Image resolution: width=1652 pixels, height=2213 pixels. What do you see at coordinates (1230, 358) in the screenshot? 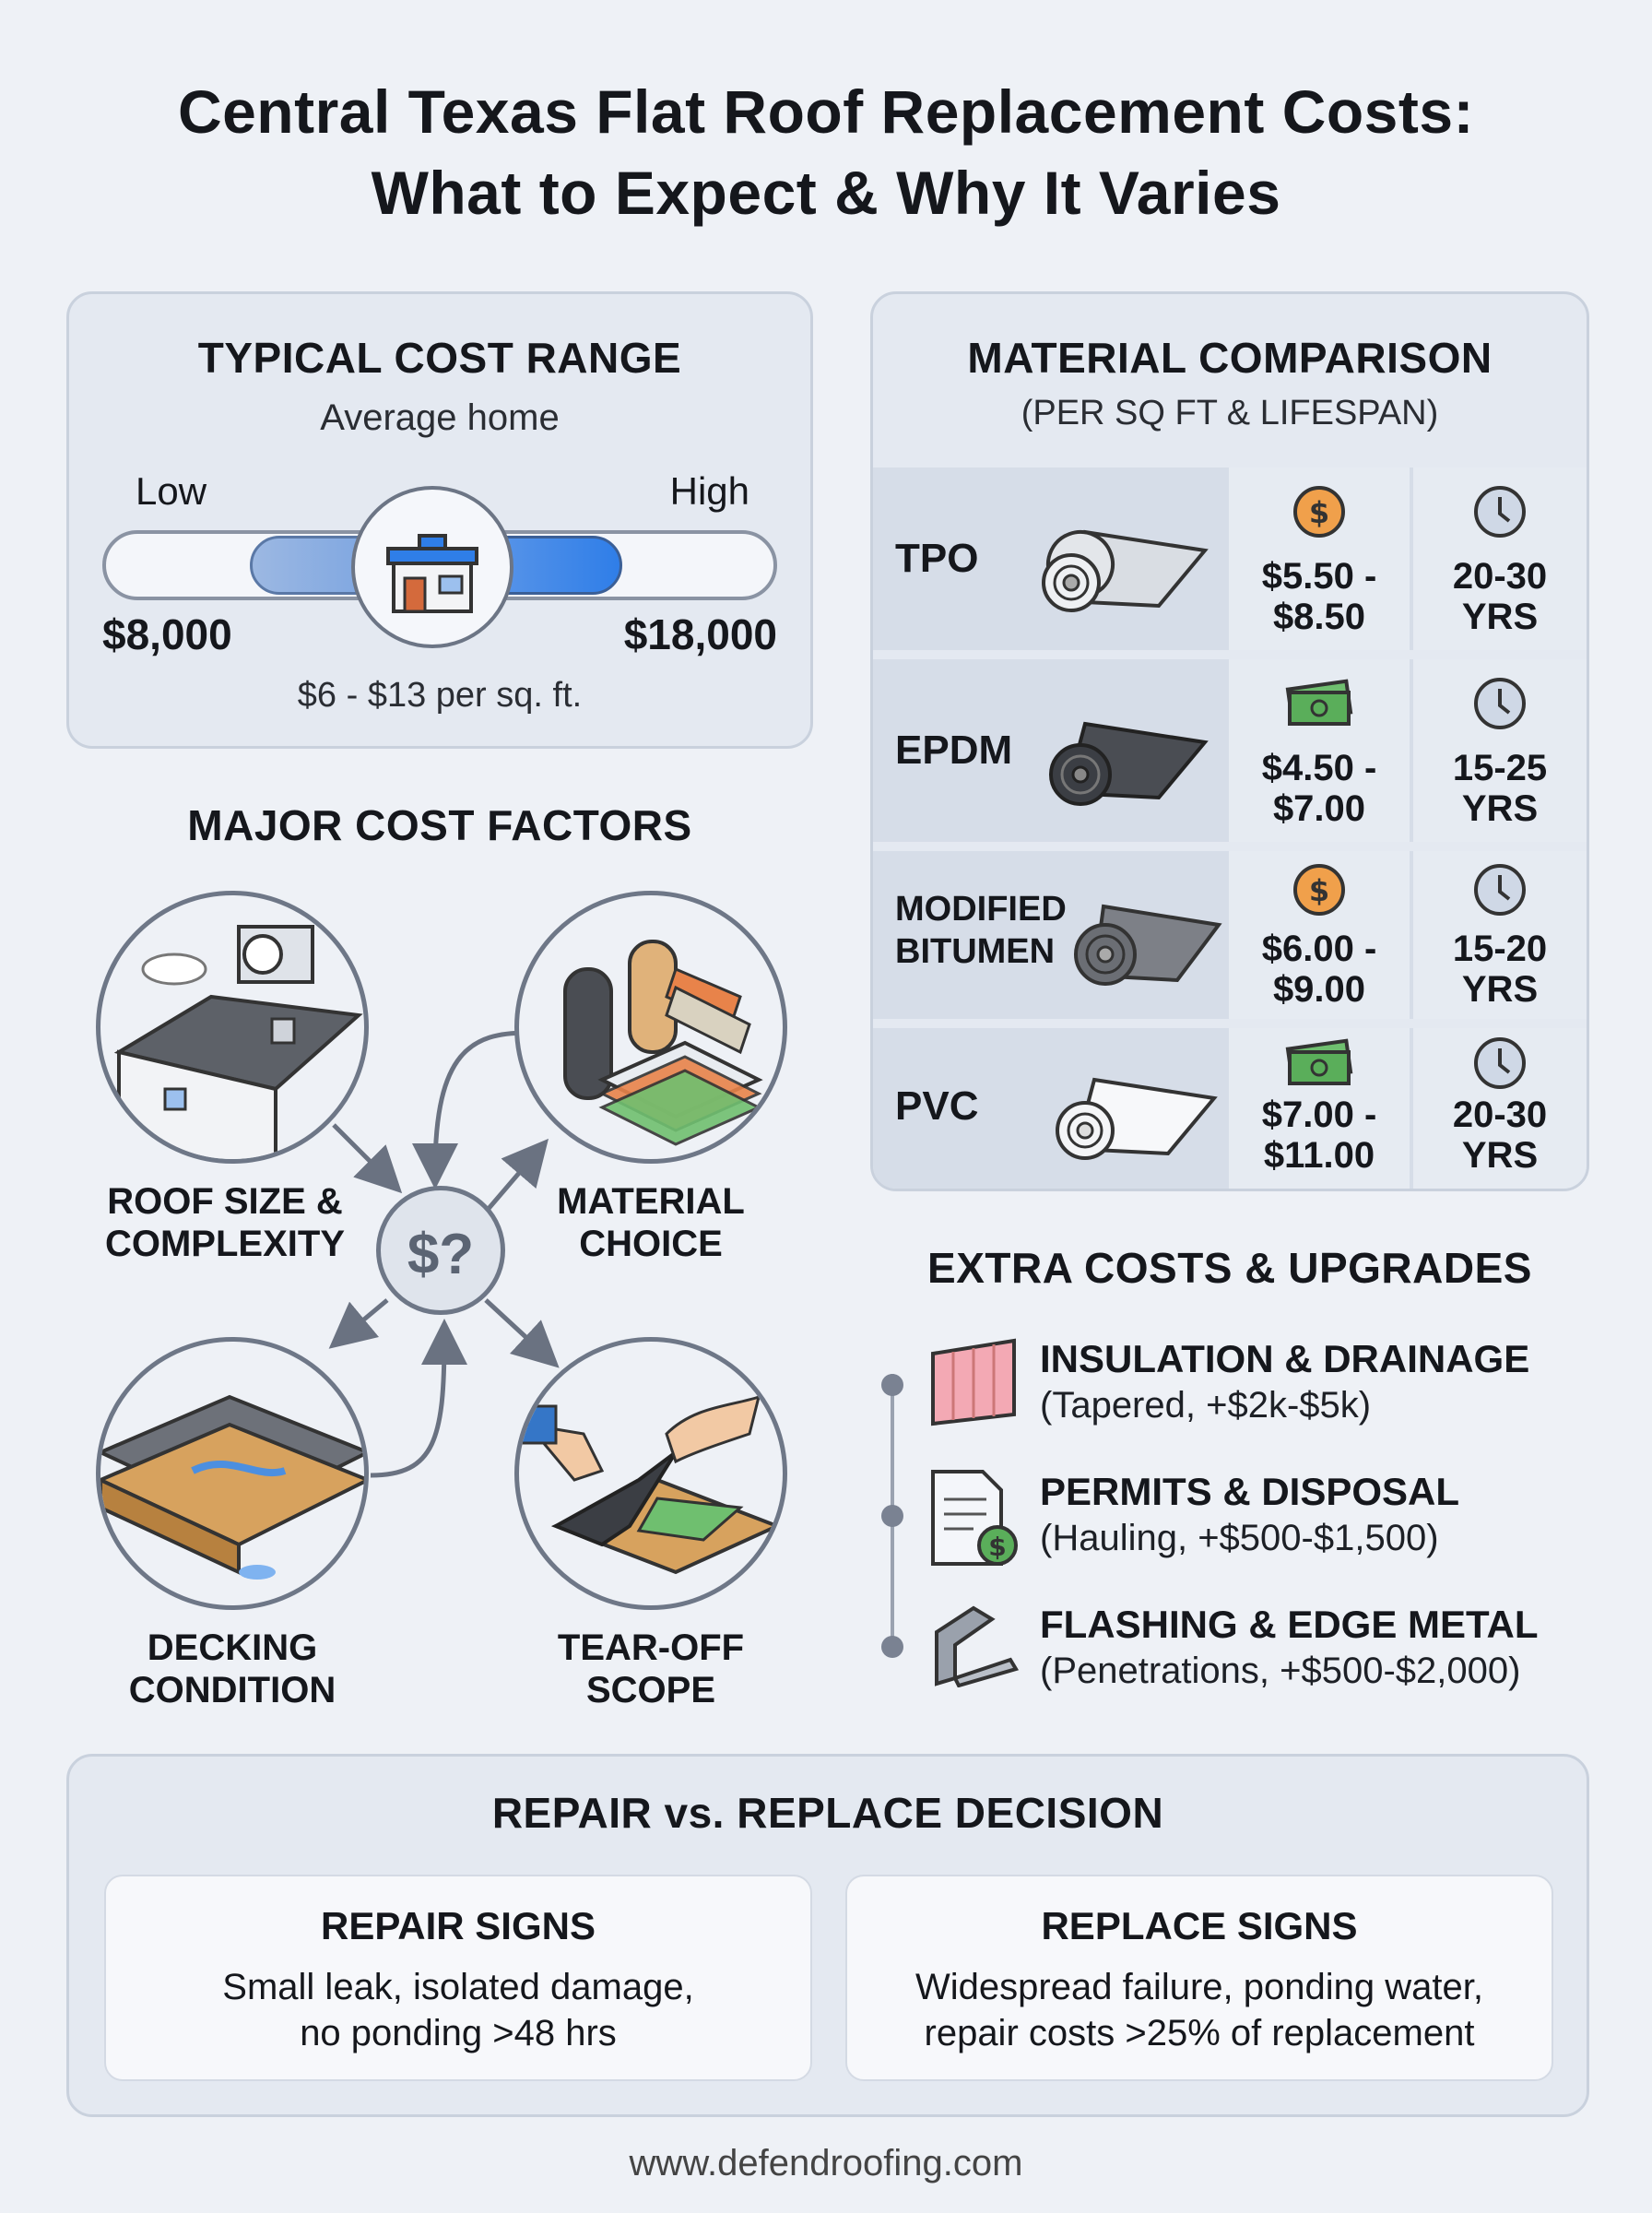
I see `material-heading: MATERIAL COMPARISON` at bounding box center [1230, 358].